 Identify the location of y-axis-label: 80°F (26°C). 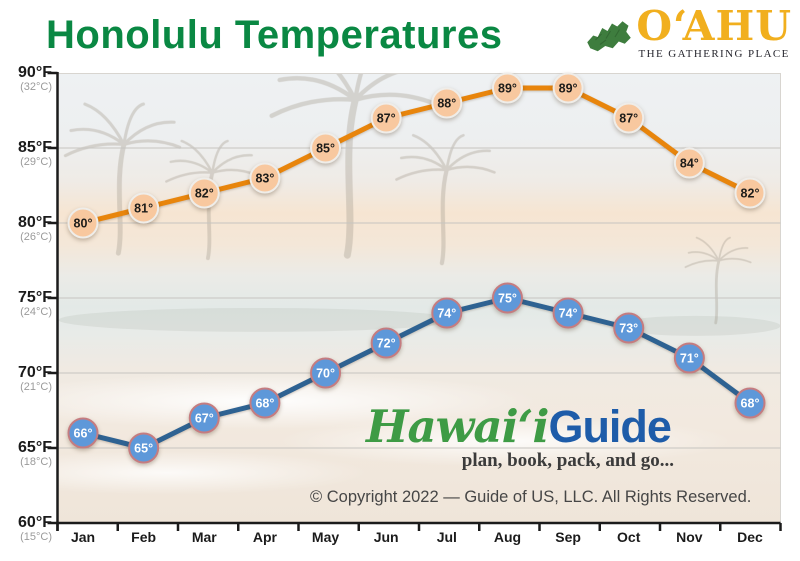
(26, 229).